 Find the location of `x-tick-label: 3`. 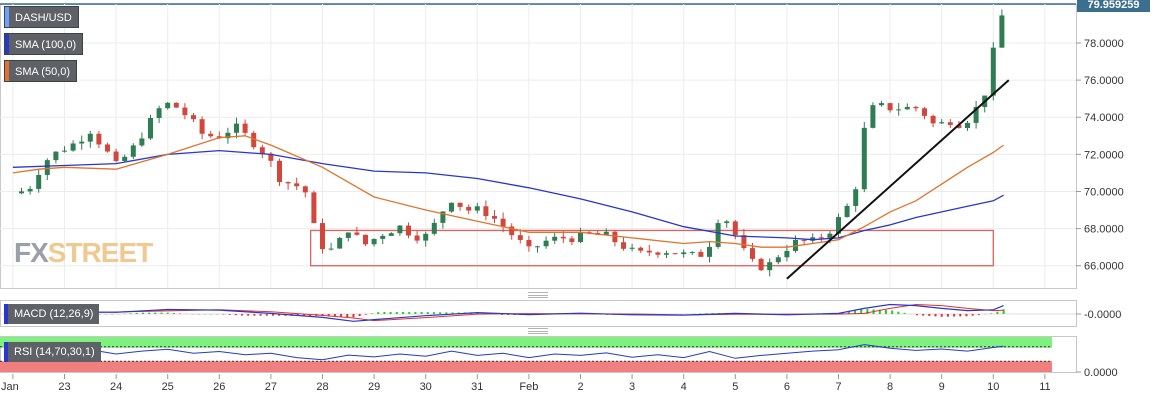

x-tick-label: 3 is located at coordinates (632, 387).